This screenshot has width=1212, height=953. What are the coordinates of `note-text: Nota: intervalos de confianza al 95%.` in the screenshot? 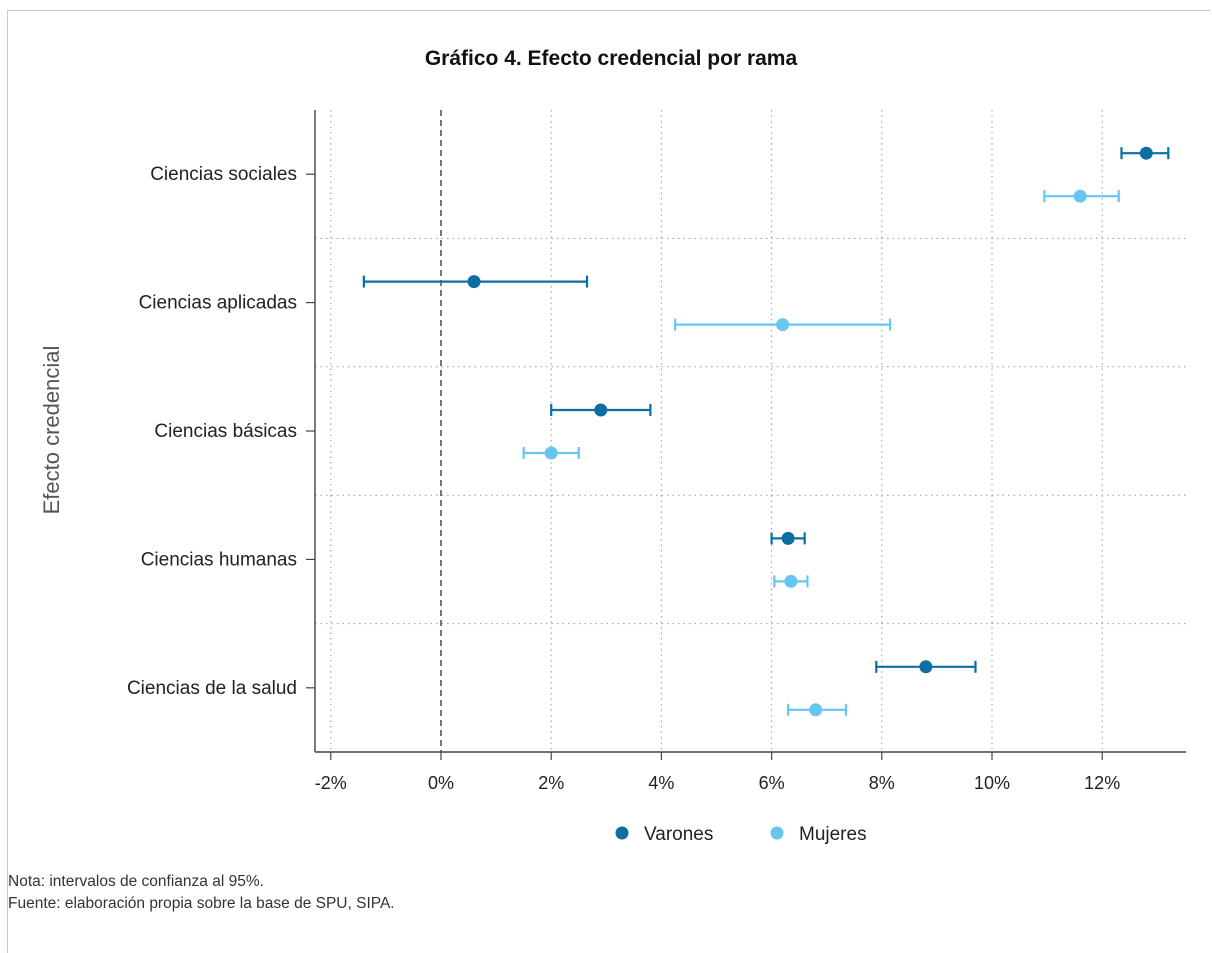 It's located at (136, 881).